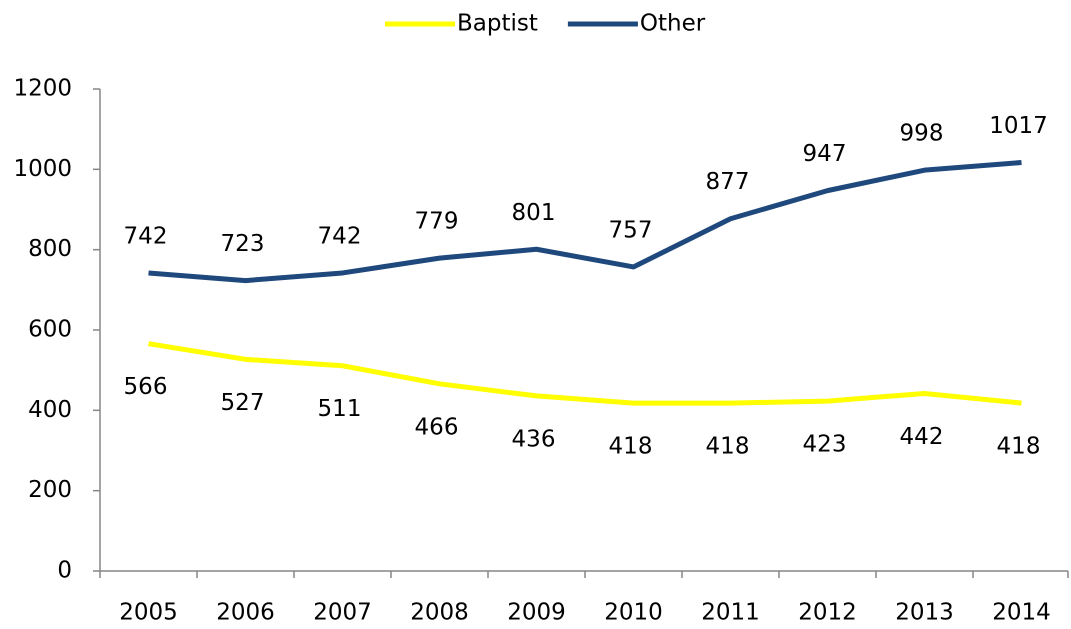 This screenshot has width=1071, height=629. I want to click on y-tick-label: 800, so click(50, 249).